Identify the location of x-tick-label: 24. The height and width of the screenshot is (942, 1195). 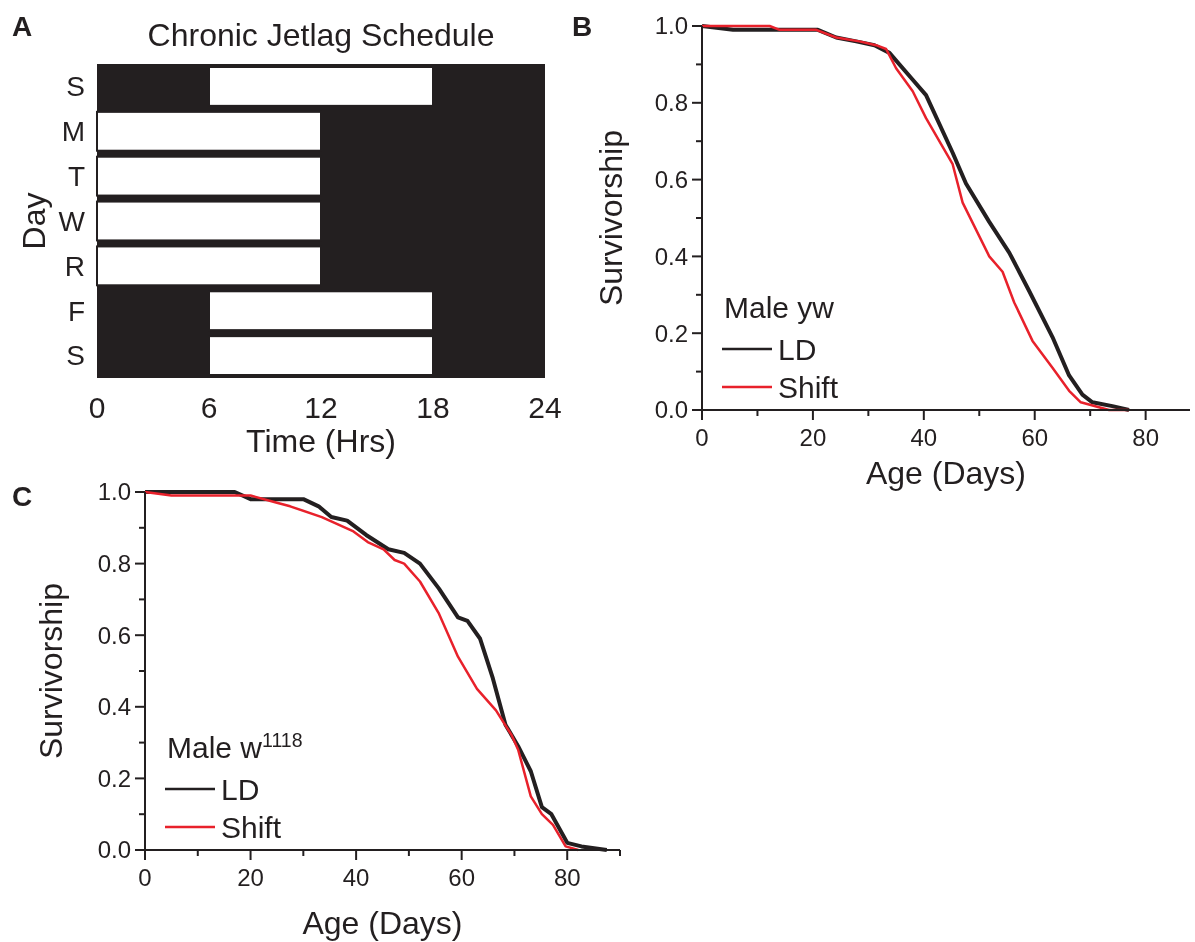
(545, 407).